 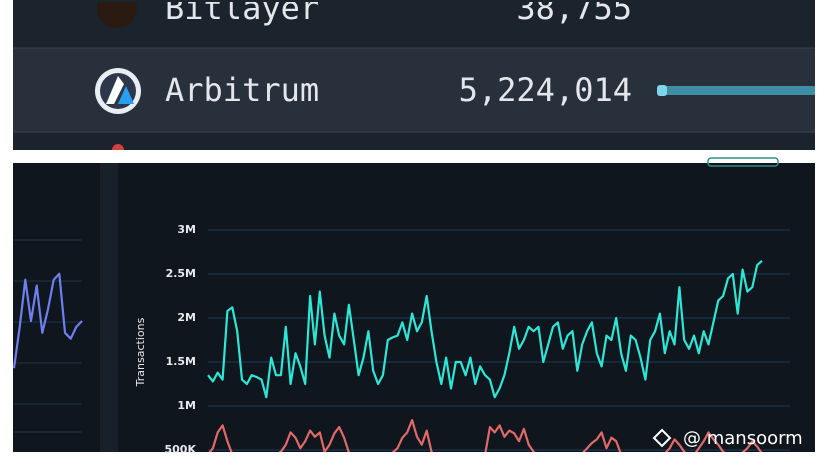 What do you see at coordinates (181, 273) in the screenshot?
I see `y-tick-label: 2.5M` at bounding box center [181, 273].